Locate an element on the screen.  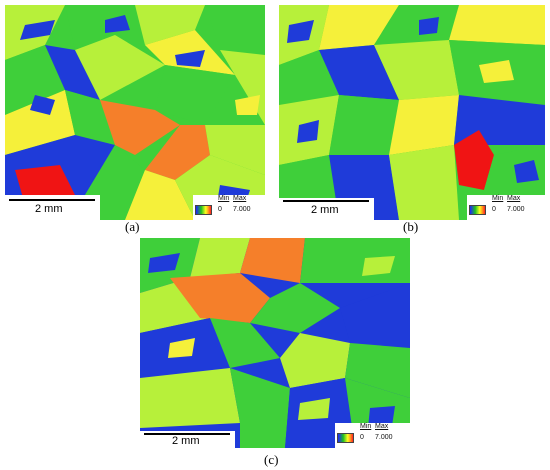
color-legend-c: Min Max 0 7.000 is located at coordinates (372, 435).